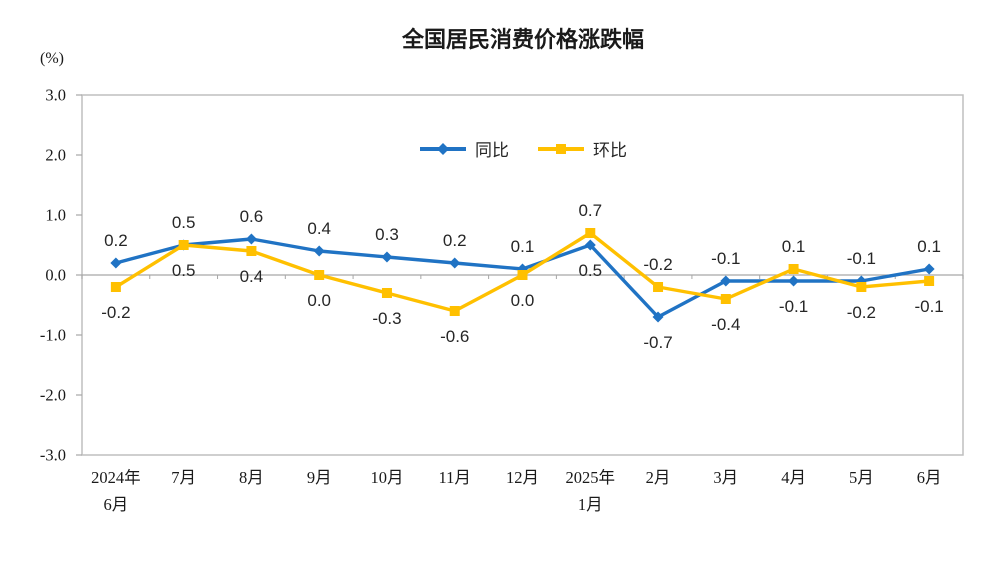 Image resolution: width=1000 pixels, height=574 pixels. Describe the element at coordinates (53, 335) in the screenshot. I see `y-tick-label: -1.0` at that location.